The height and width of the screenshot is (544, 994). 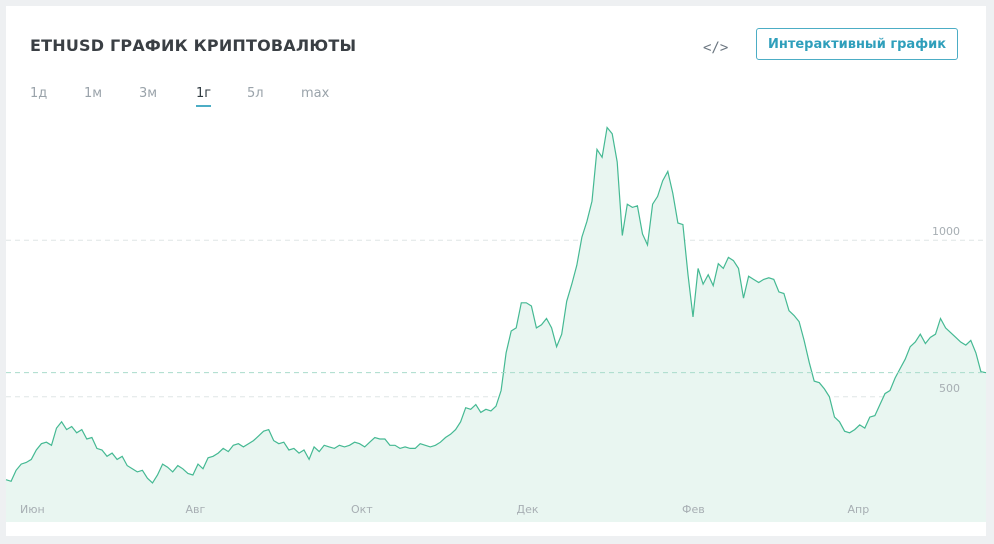 What do you see at coordinates (204, 96) in the screenshot?
I see `range-tab-1y: 1г` at bounding box center [204, 96].